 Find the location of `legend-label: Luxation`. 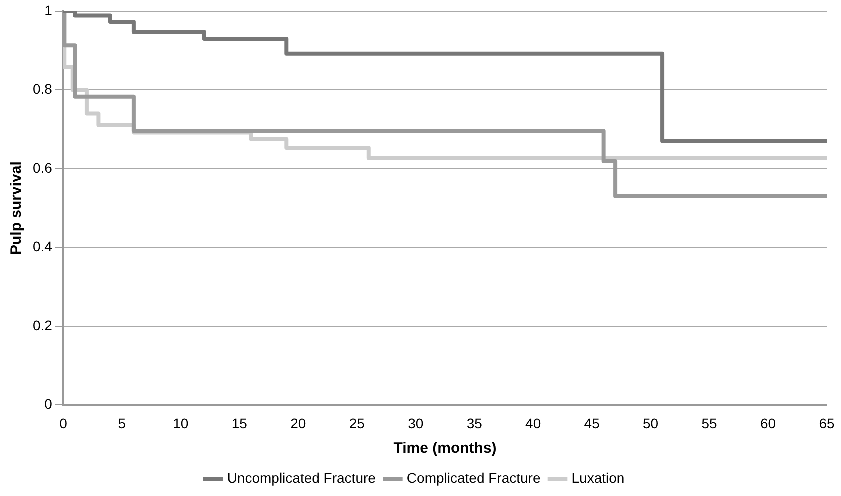

legend-label: Luxation is located at coordinates (598, 478).